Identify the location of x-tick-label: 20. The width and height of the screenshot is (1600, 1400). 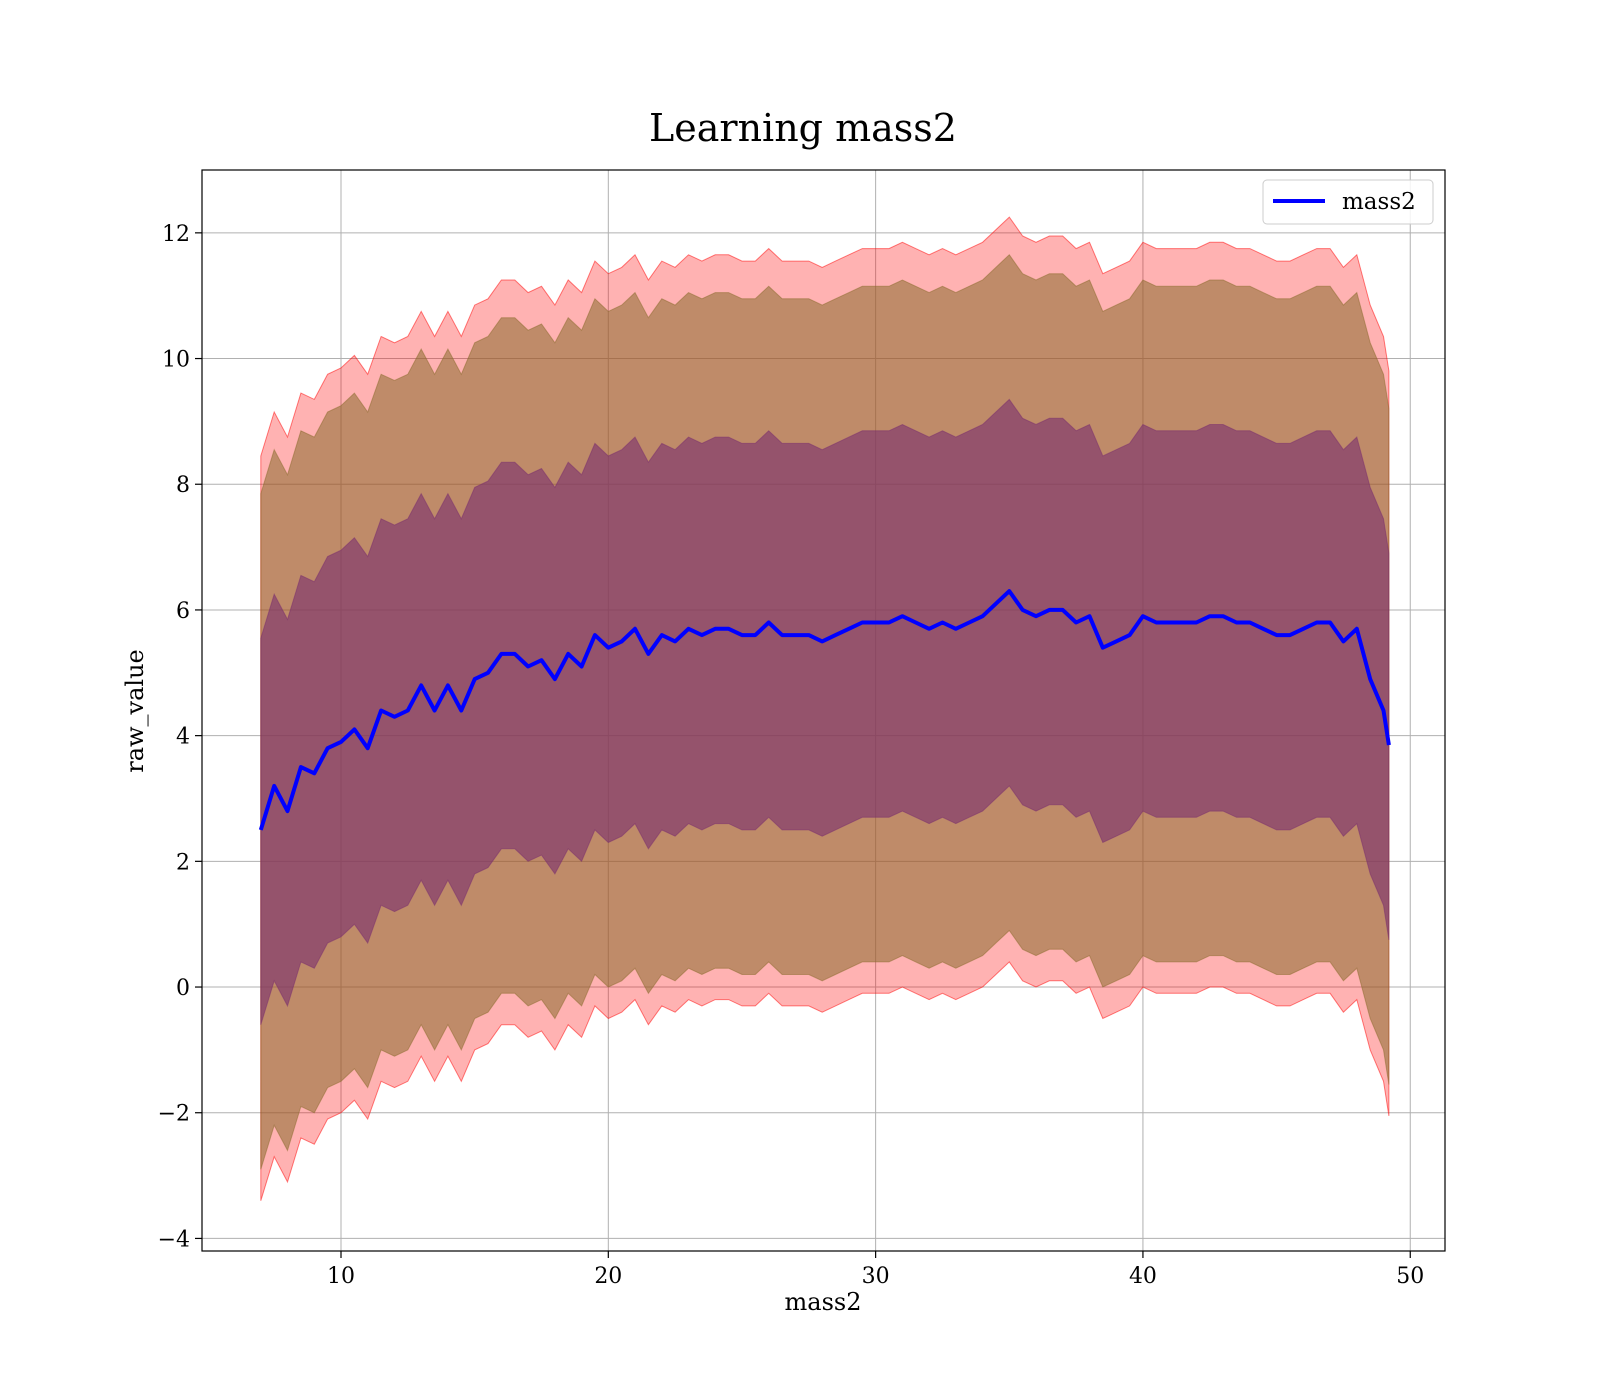
(608, 1276).